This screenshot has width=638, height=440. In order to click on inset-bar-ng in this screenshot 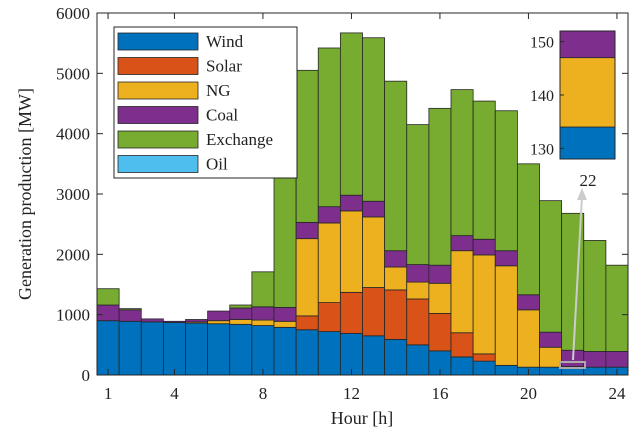, I will do `click(587, 92)`.